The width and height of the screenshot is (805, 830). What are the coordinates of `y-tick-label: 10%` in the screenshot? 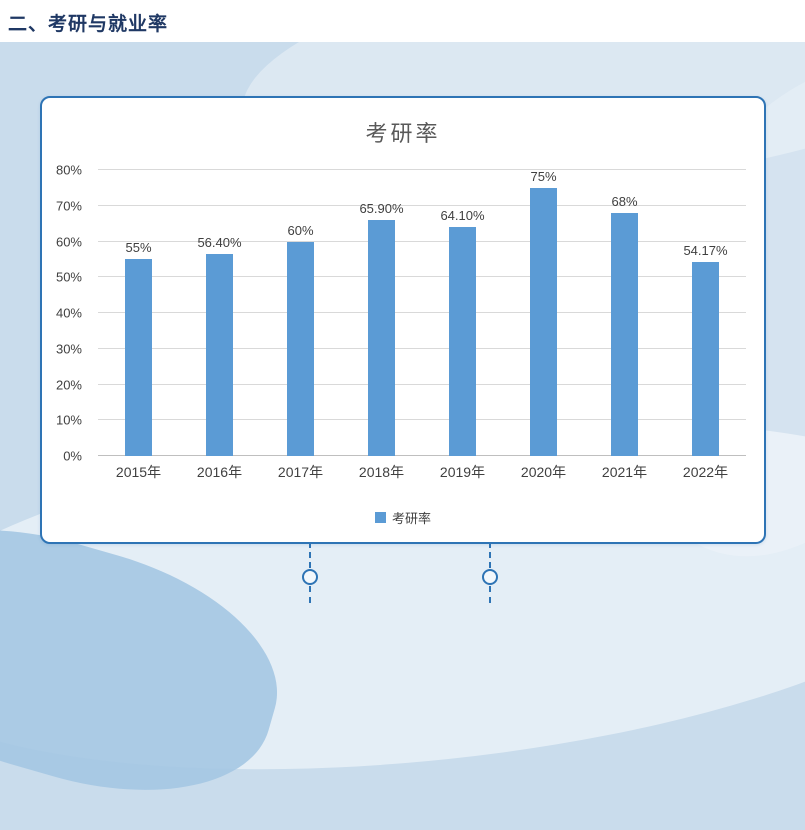 It's located at (68, 420).